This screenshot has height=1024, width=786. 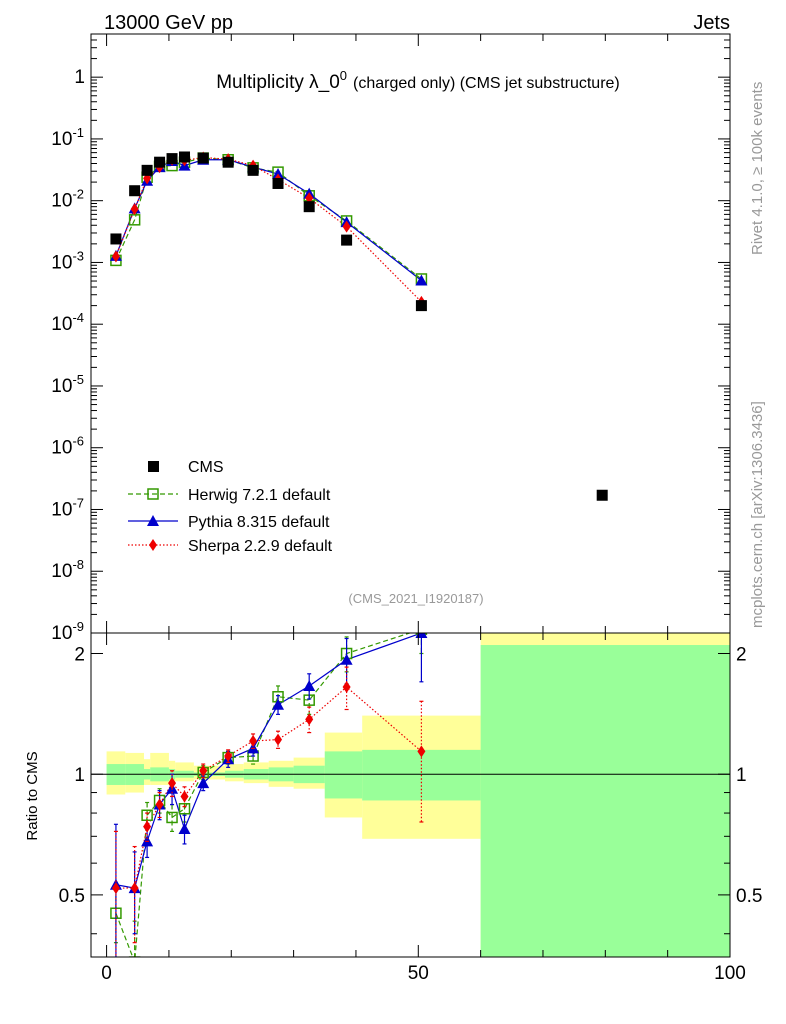 What do you see at coordinates (79, 775) in the screenshot?
I see `ratio-y-tick-label-left: 1` at bounding box center [79, 775].